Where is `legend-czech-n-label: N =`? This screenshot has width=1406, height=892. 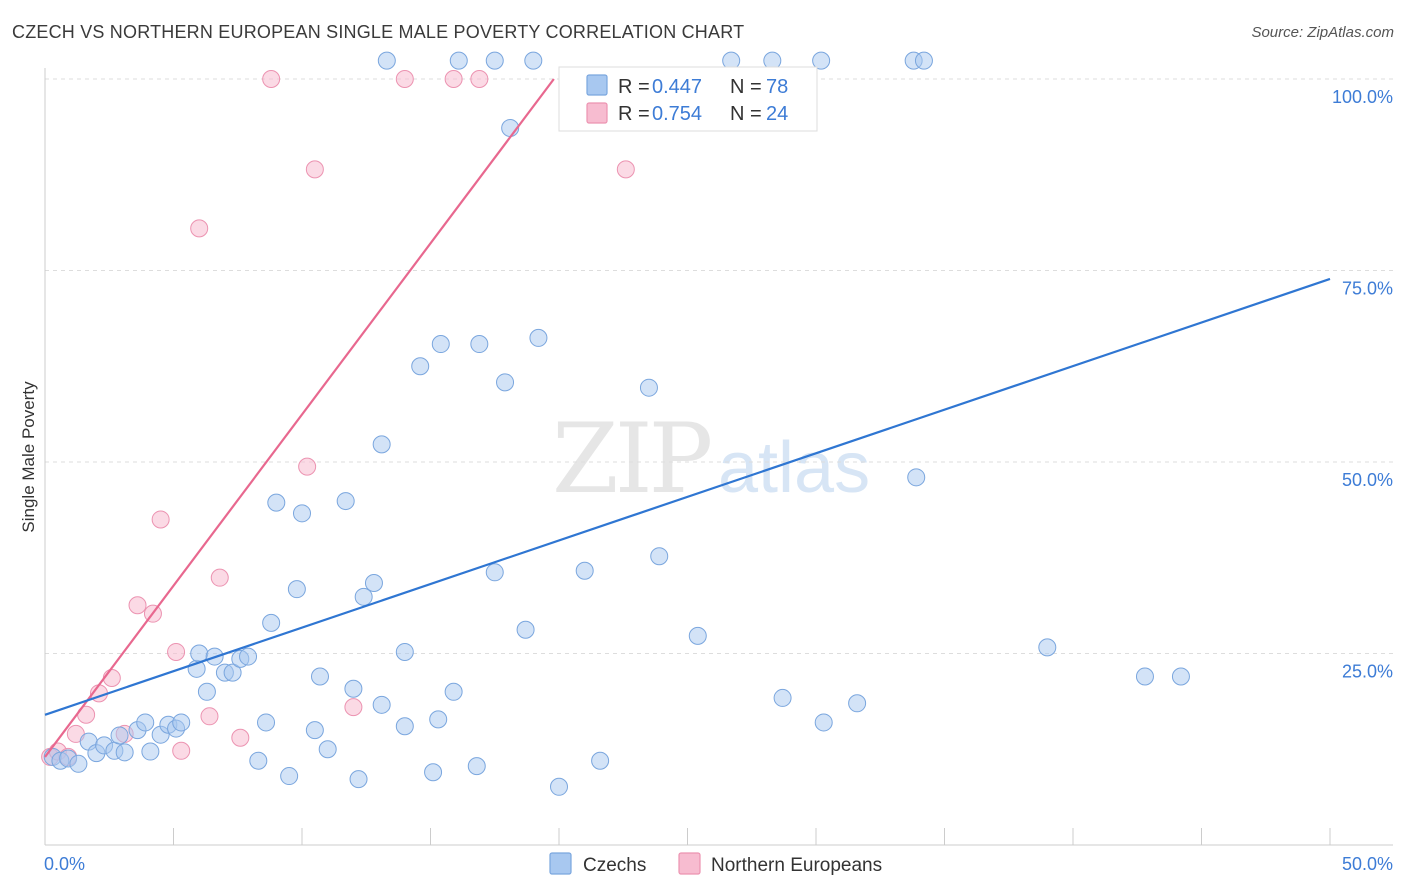 legend-czech-n-label: N = is located at coordinates (746, 87).